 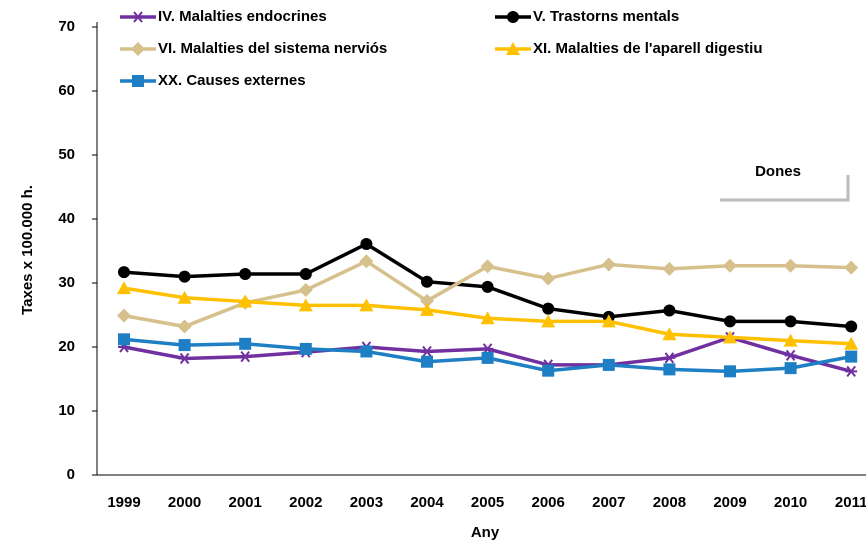 I want to click on x-tick-label: 2007, so click(x=608, y=502).